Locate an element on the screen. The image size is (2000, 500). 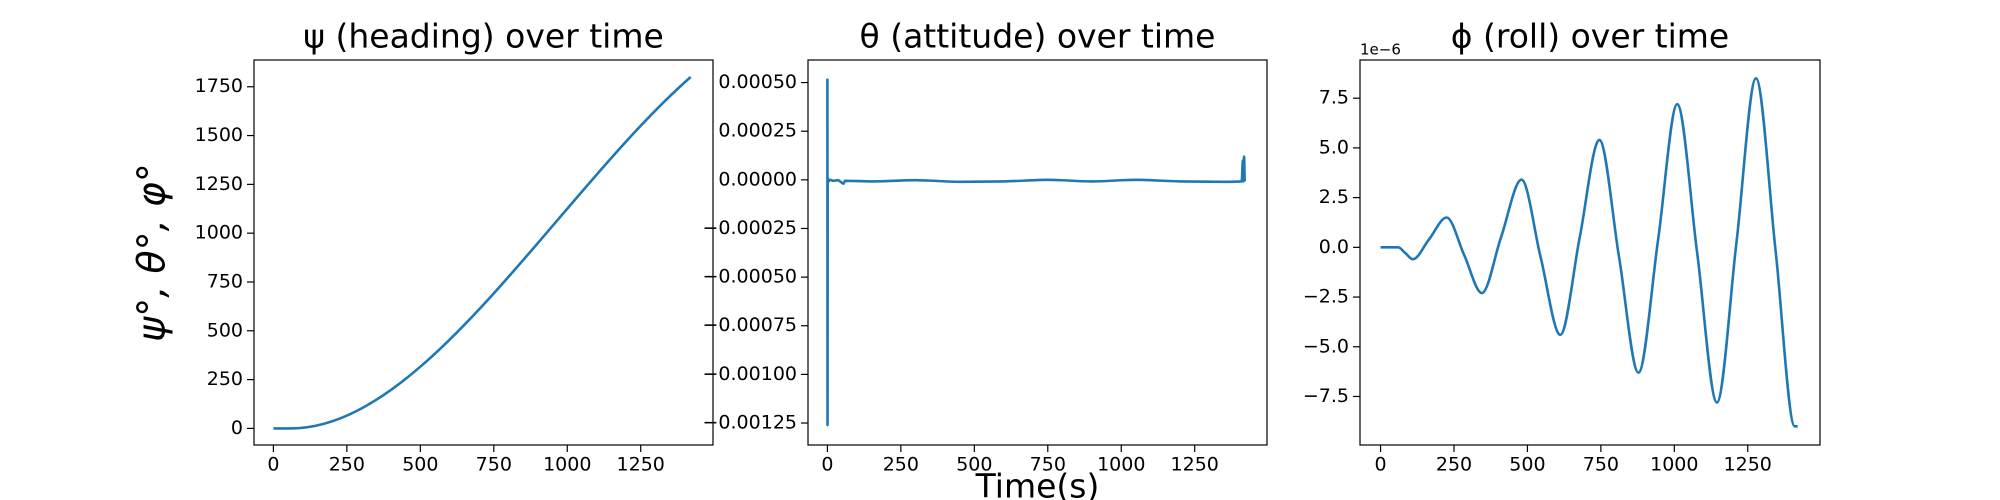
y-tick-label: −0.00075 is located at coordinates (750, 325).